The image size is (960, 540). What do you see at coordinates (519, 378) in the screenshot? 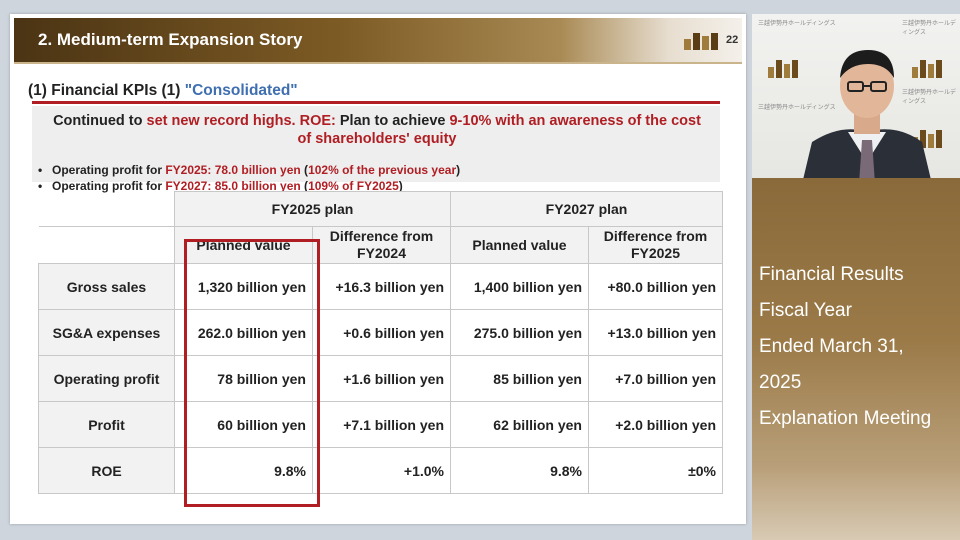
I see `table-cell: 85 billion yen` at bounding box center [519, 378].